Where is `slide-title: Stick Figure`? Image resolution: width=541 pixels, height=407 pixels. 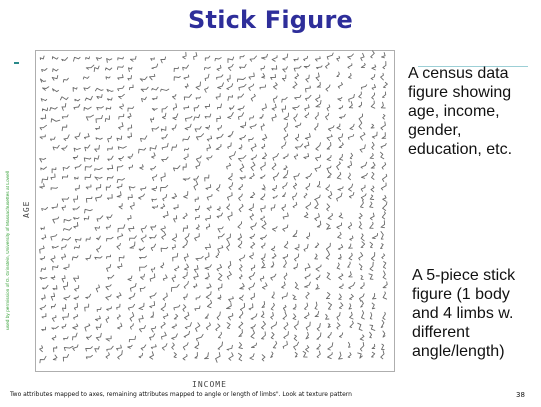
slide-title: Stick Figure is located at coordinates (270, 20).